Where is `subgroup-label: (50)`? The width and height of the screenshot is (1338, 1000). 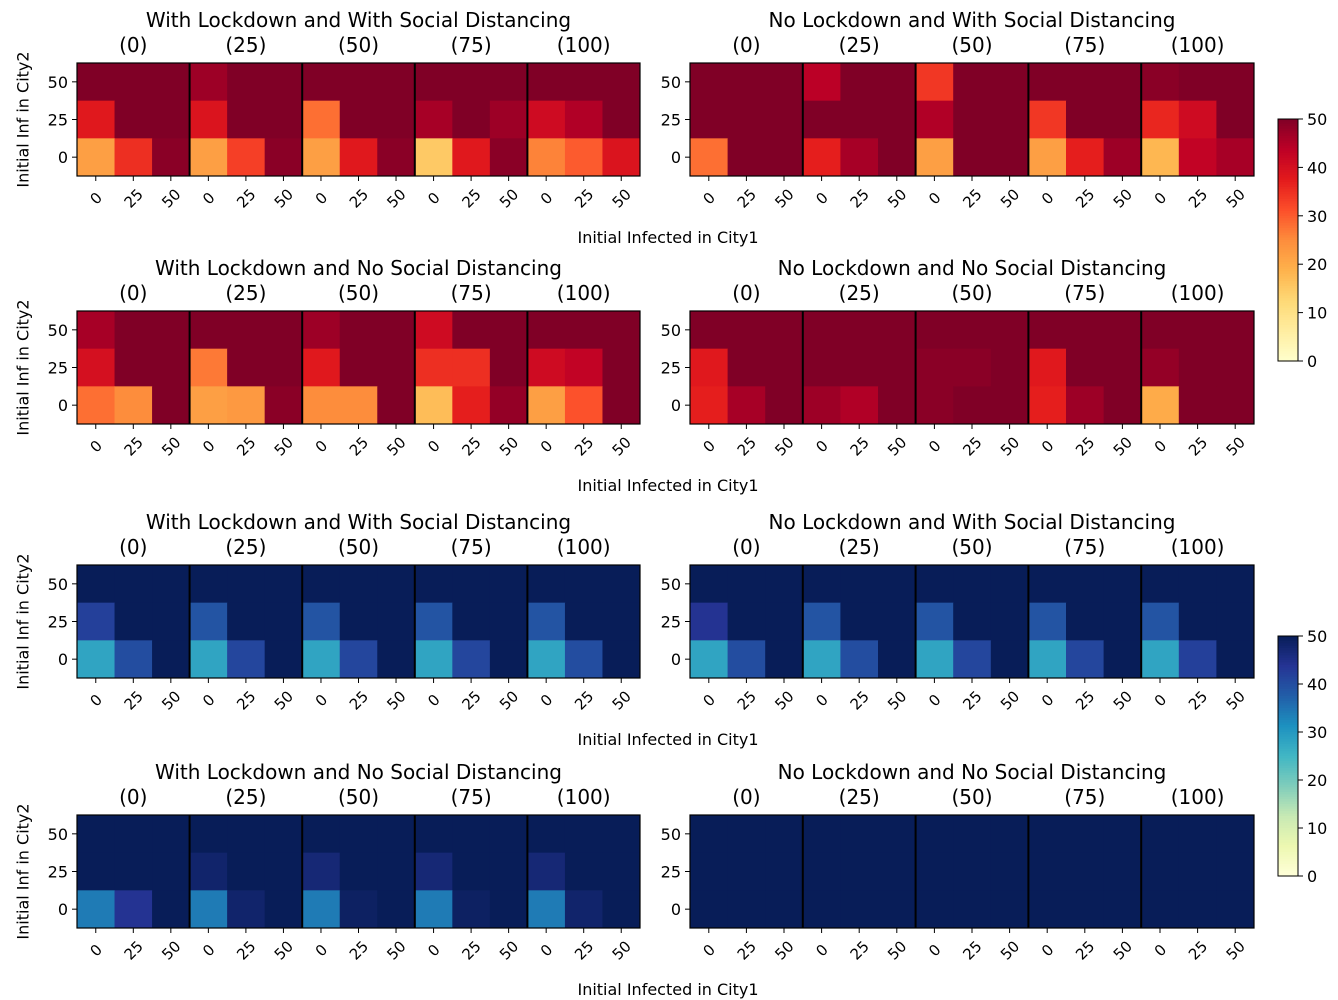 subgroup-label: (50) is located at coordinates (971, 45).